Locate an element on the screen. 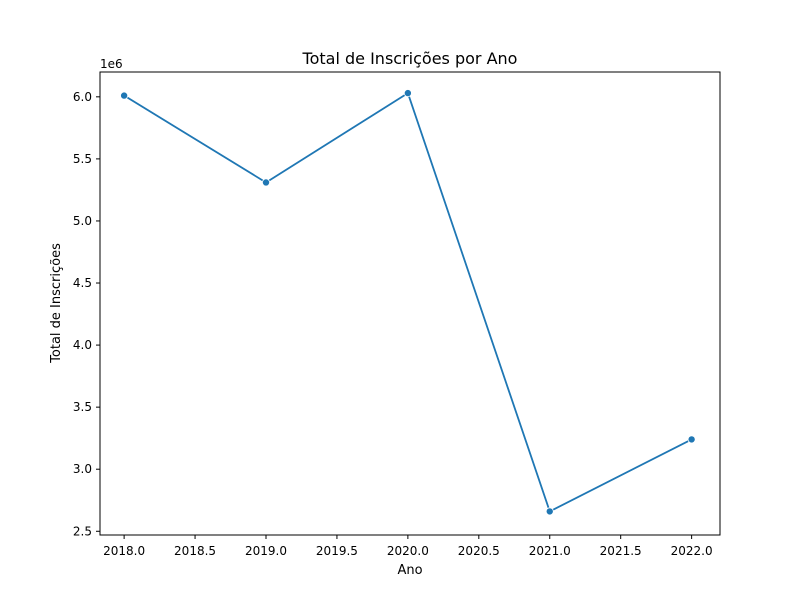  x-tick-label: 2019.5 is located at coordinates (337, 551).